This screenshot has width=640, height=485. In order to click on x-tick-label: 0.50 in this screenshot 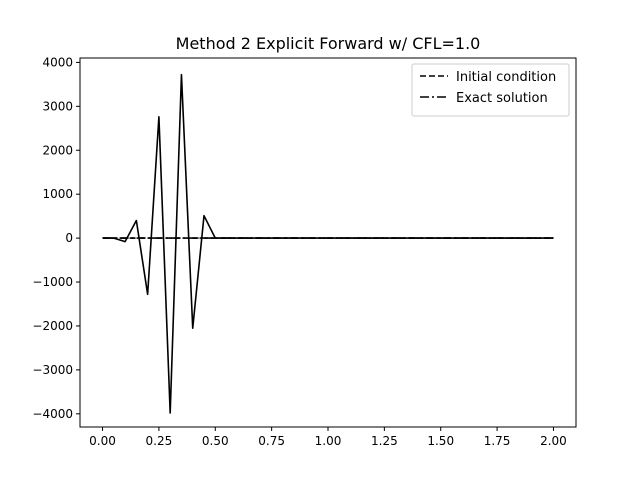, I will do `click(215, 441)`.